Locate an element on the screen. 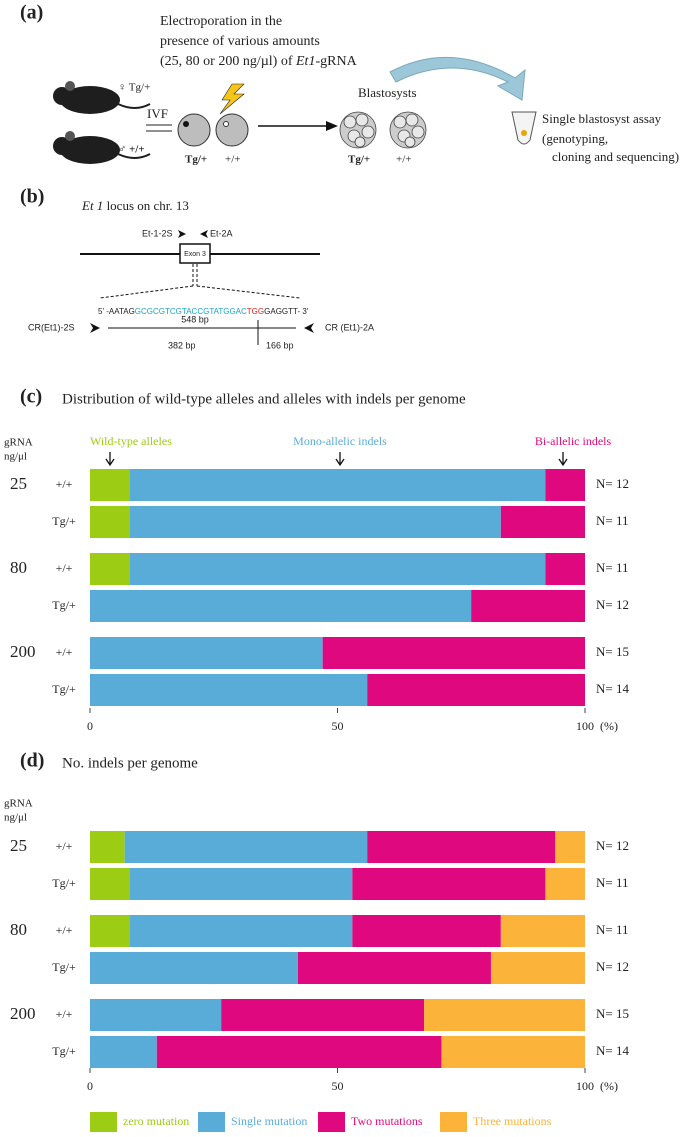 This screenshot has width=685, height=1137. x-tick-label: 50 is located at coordinates (338, 726).